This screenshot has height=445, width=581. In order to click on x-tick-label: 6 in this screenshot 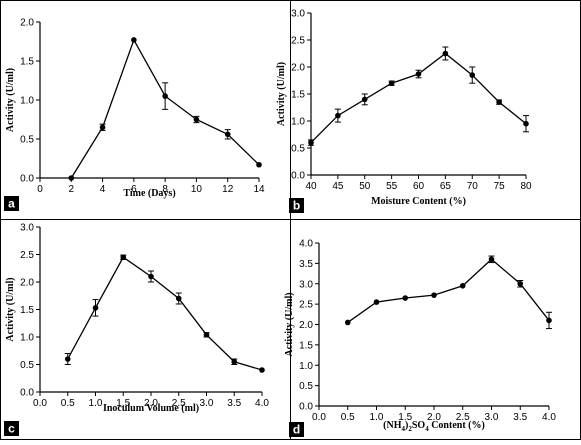, I will do `click(134, 189)`.